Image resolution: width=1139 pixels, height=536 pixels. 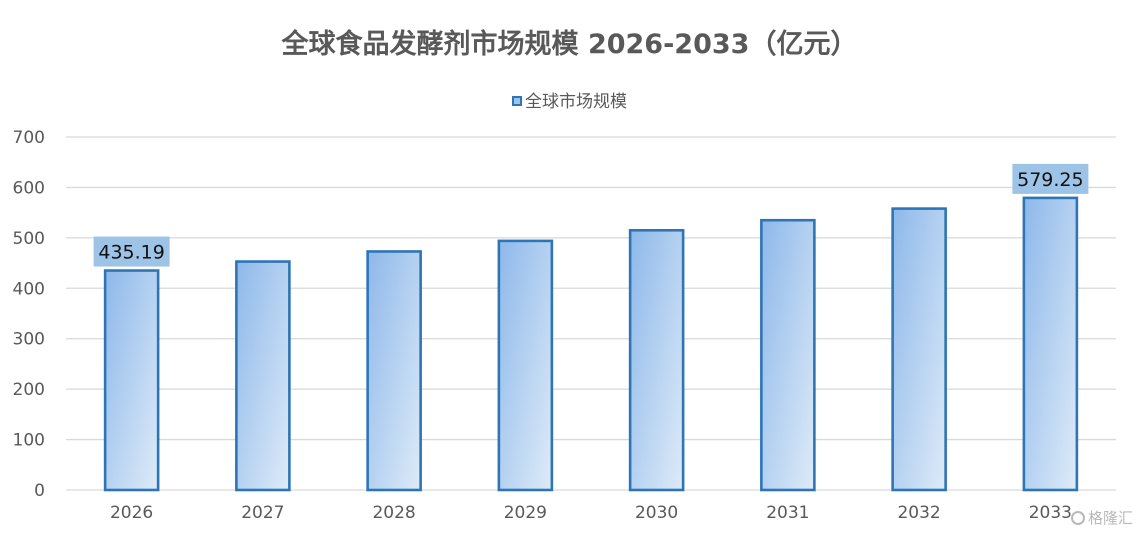 I want to click on x-tick-label: 2031, so click(x=787, y=513).